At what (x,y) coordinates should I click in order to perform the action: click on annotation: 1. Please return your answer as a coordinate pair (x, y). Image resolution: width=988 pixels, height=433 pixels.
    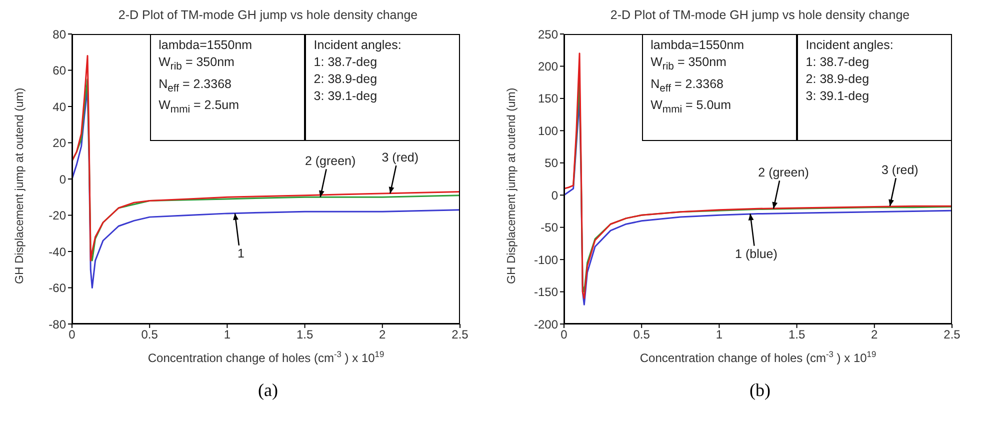
    Looking at the image, I should click on (240, 253).